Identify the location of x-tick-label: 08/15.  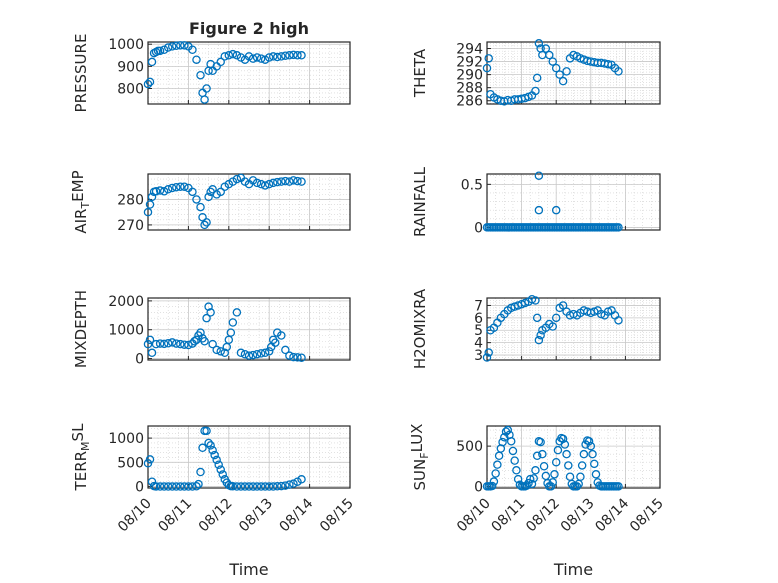
(337, 516).